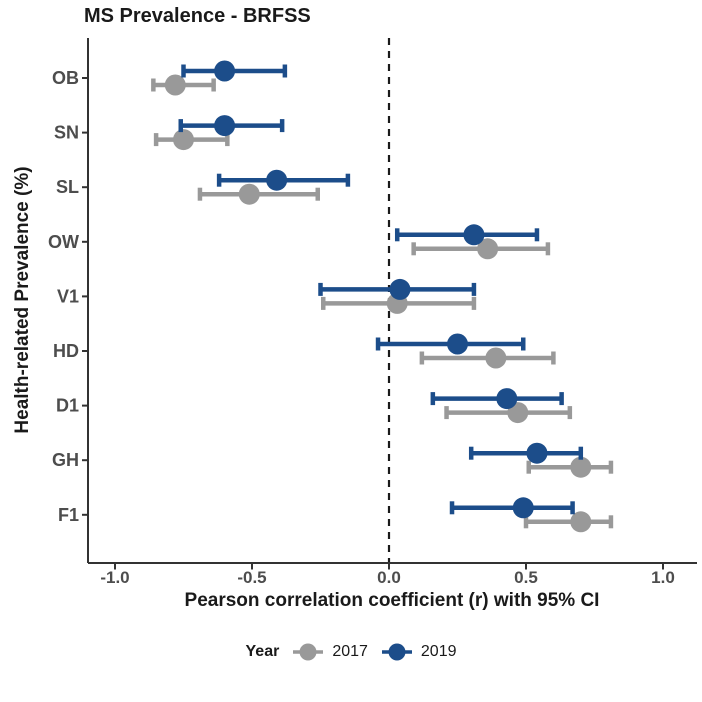 The width and height of the screenshot is (702, 702). I want to click on point-2019-SL, so click(277, 180).